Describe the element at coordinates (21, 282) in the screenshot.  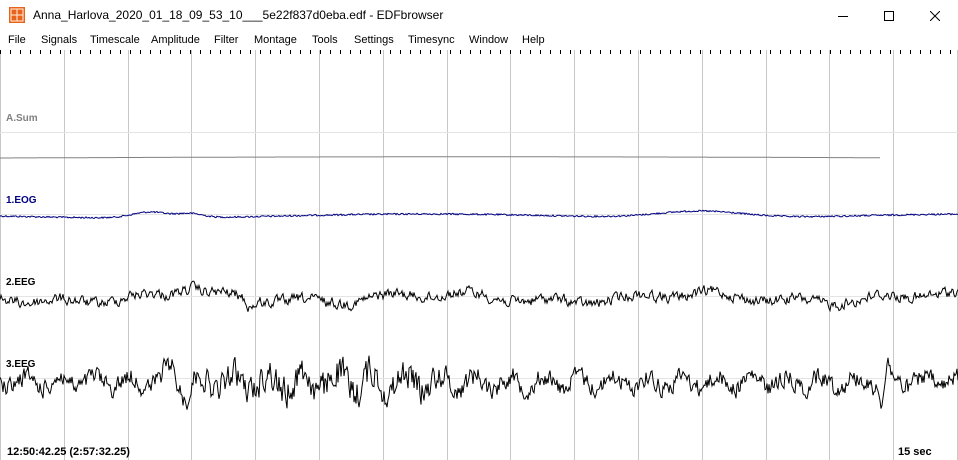
I see `signal-label-eeg-2: 2.EEG` at that location.